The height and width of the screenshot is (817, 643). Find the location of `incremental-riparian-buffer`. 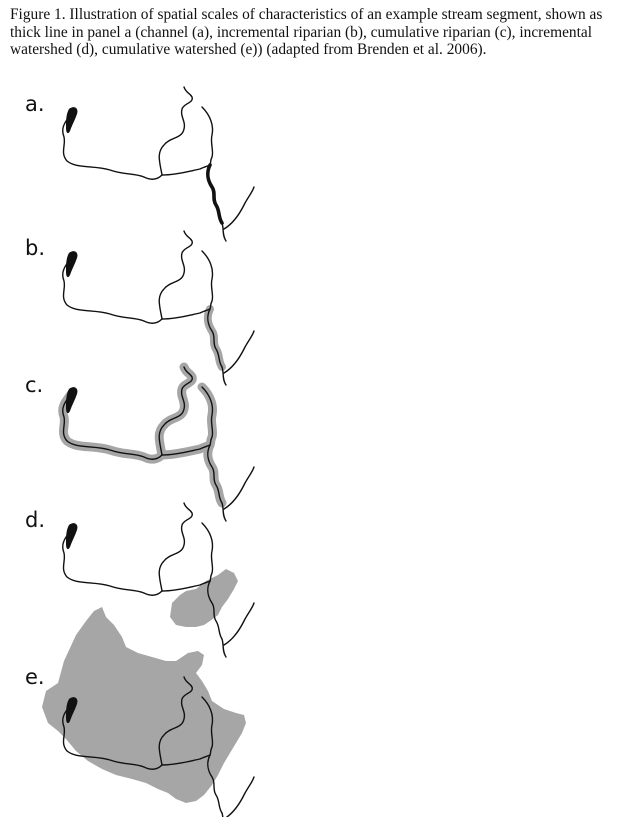

incremental-riparian-buffer is located at coordinates (215, 338).